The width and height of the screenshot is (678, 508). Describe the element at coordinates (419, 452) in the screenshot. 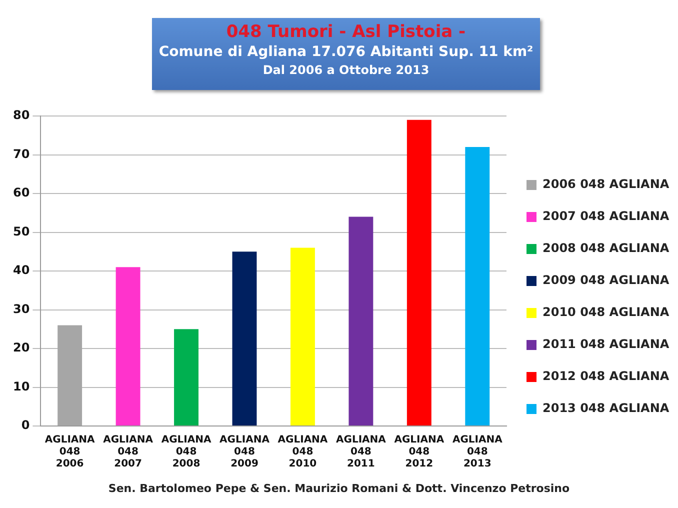

I see `x-tick-label: AGLIANA 048 2012` at that location.